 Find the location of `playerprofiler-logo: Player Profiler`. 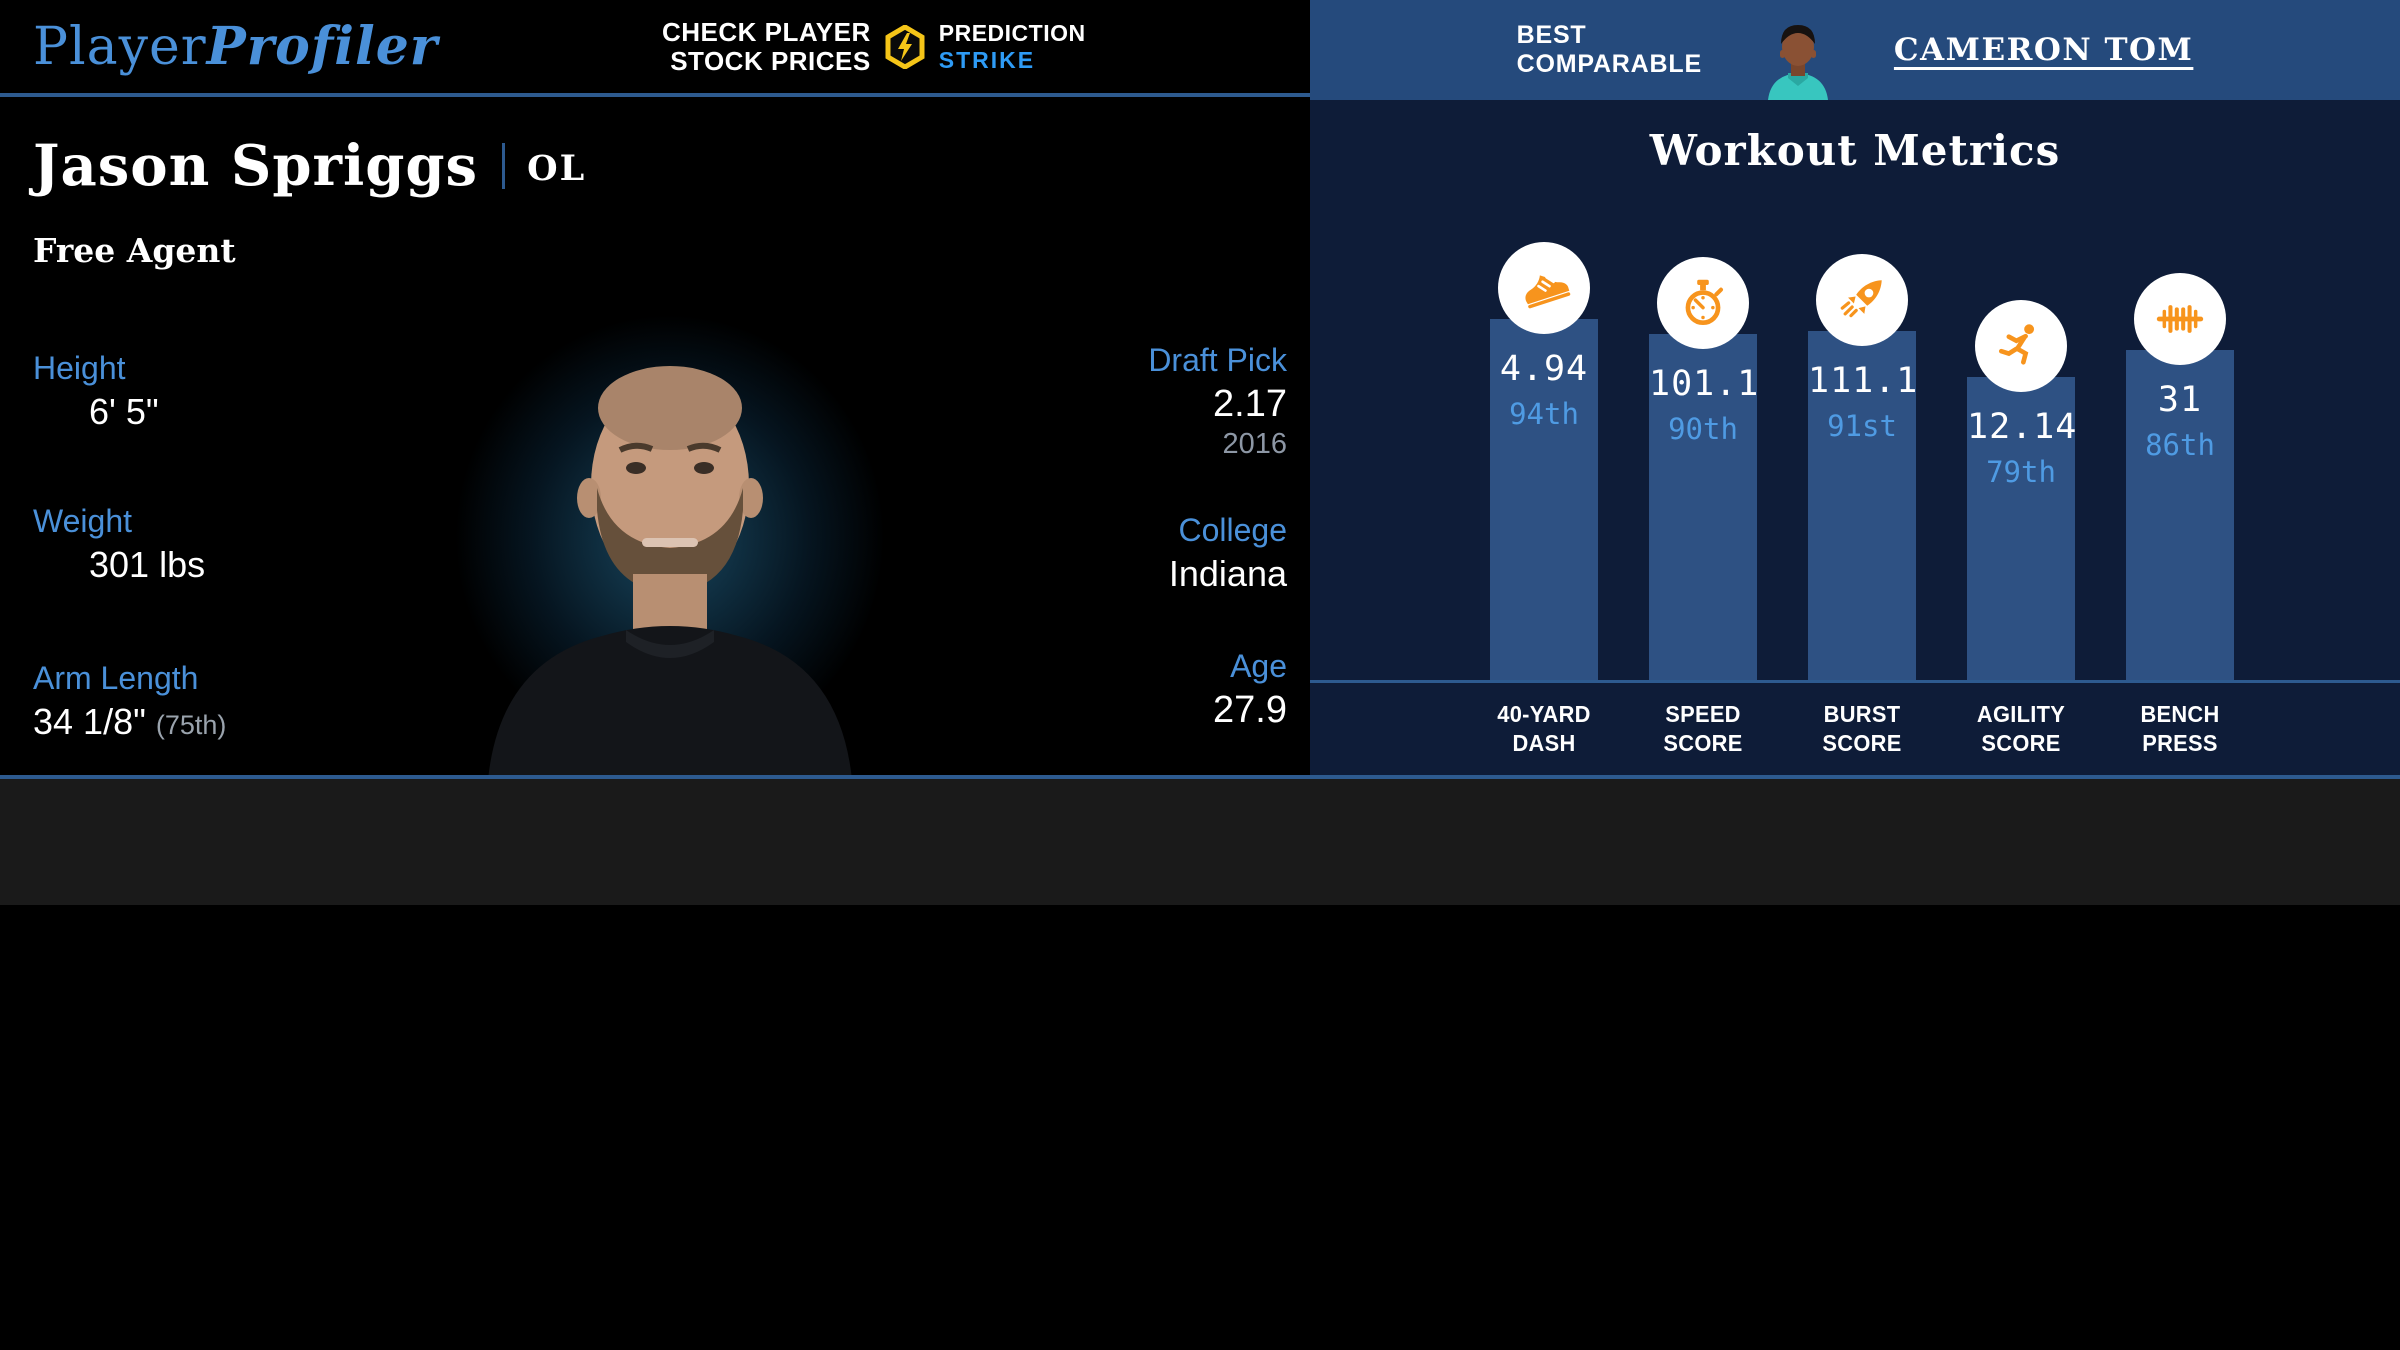

playerprofiler-logo: Player Profiler is located at coordinates (235, 46).